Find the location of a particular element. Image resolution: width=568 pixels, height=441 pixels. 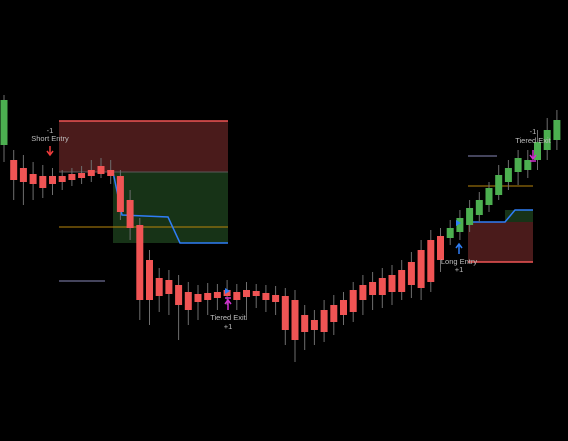

trailing-stop is located at coordinates (500, 216).